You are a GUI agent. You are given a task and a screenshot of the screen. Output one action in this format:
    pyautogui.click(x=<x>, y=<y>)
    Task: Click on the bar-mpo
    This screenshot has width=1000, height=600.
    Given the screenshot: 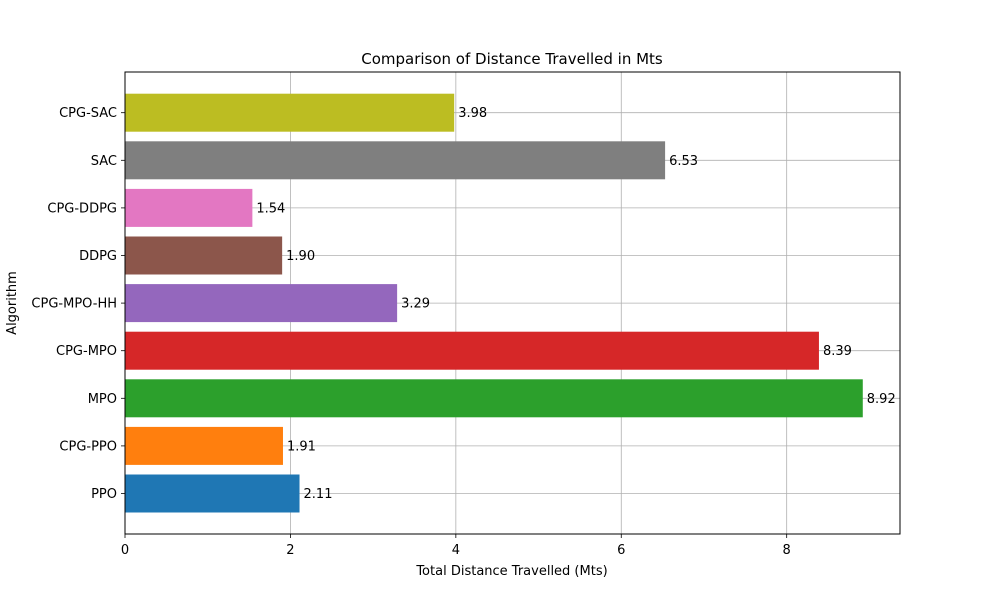 What is the action you would take?
    pyautogui.click(x=494, y=398)
    